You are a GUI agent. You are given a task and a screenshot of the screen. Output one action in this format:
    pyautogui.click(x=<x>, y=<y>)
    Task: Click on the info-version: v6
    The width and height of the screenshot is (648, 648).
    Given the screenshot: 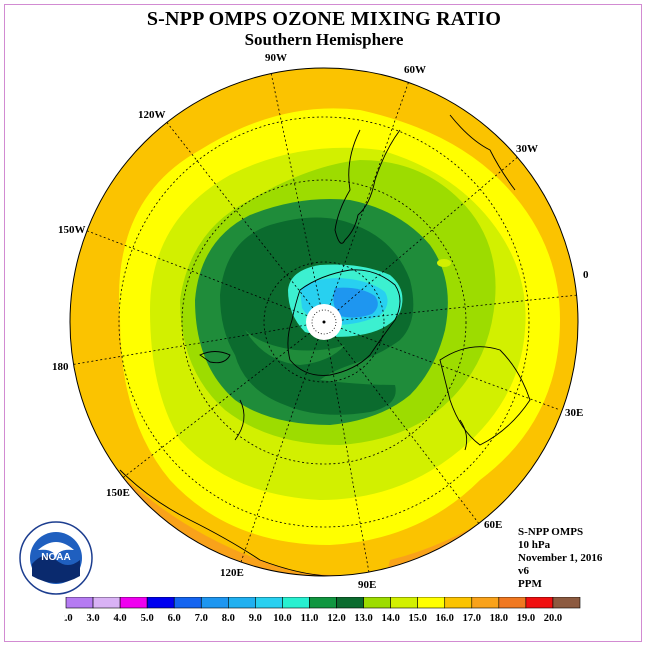 What is the action you would take?
    pyautogui.click(x=523, y=571)
    